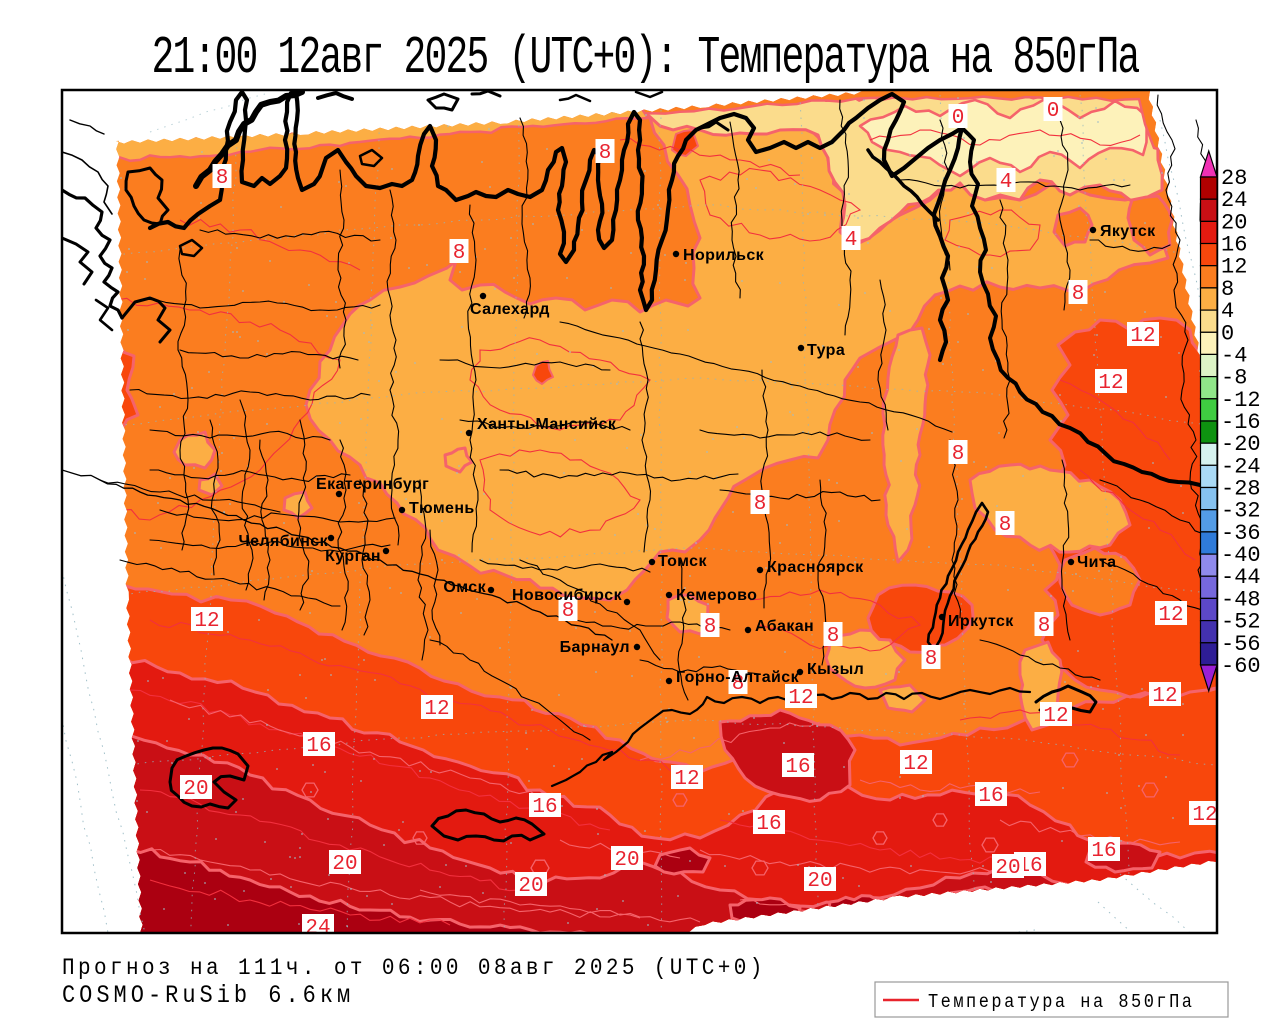 The image size is (1280, 1024). What do you see at coordinates (1234, 355) in the screenshot?
I see `svg-text: -4` at bounding box center [1234, 355].